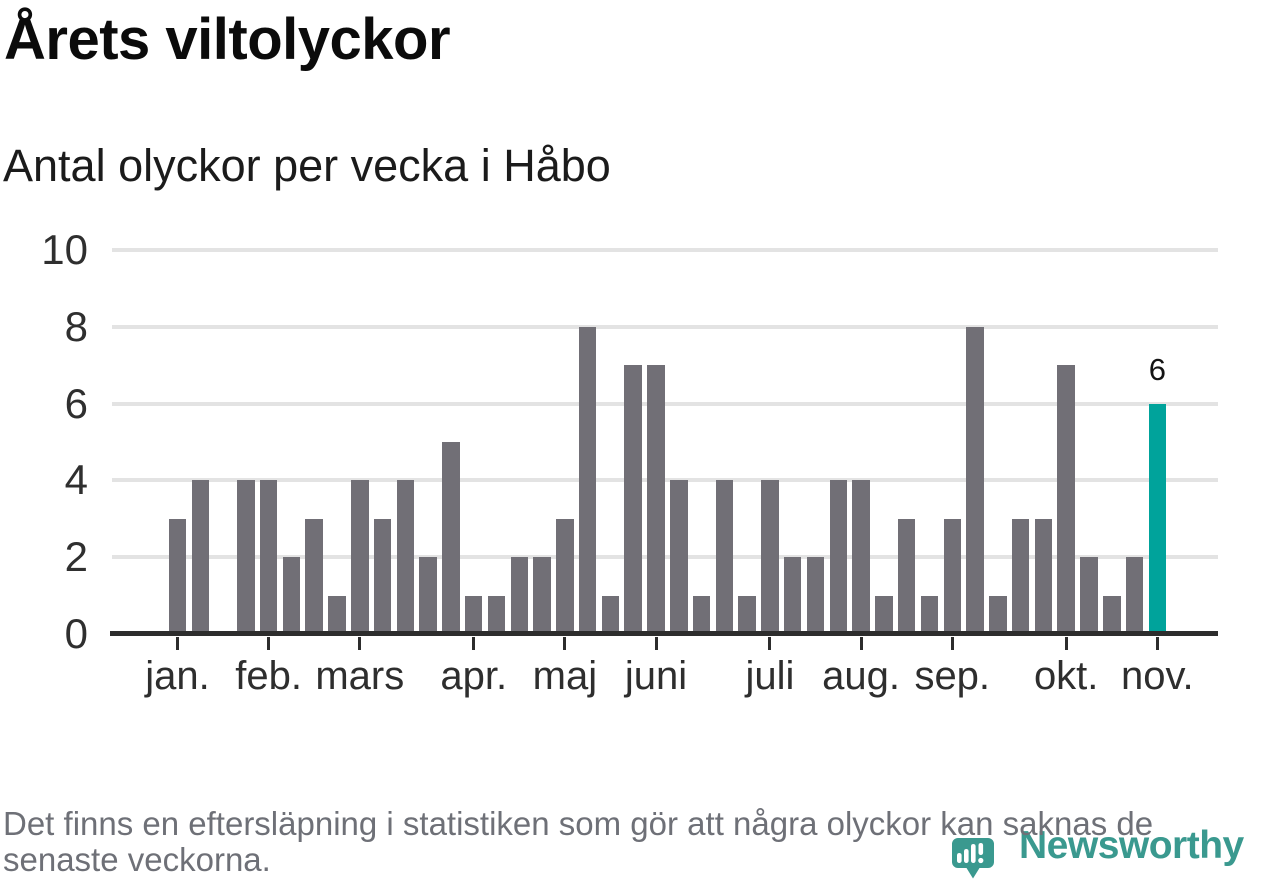  Describe the element at coordinates (307, 165) in the screenshot. I see `chart-subtitle: Antal olyckor per vecka i Håbo` at that location.